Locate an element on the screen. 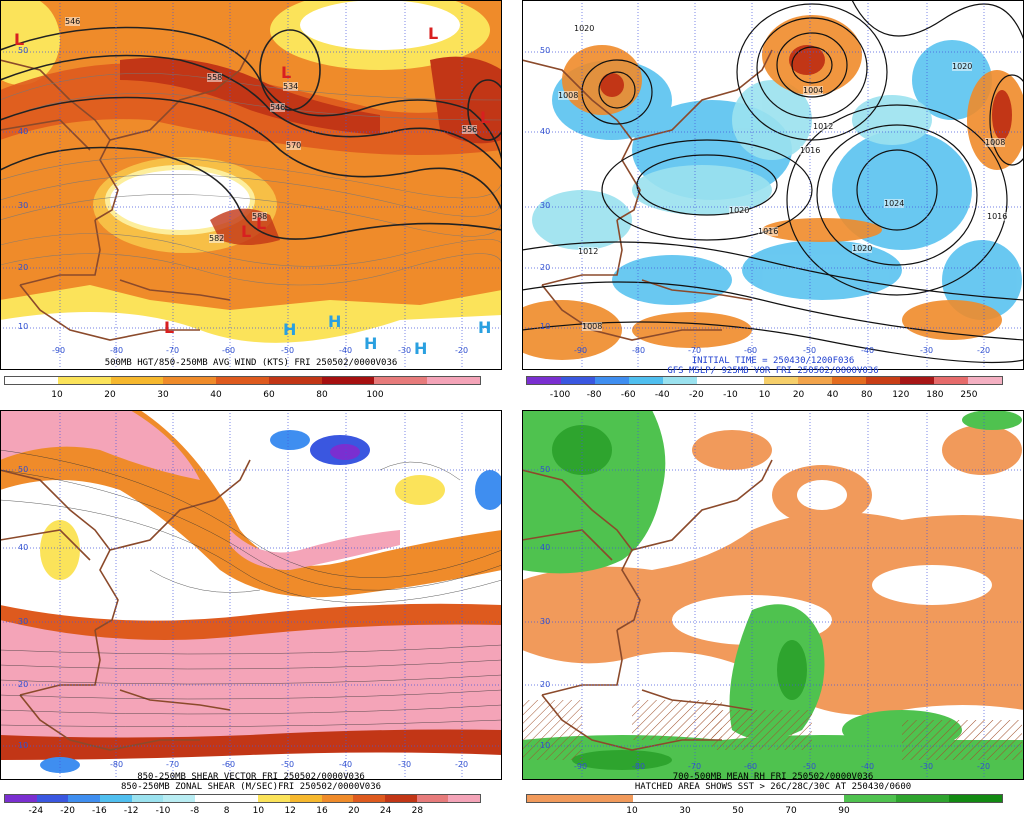  lon-label: -30 is located at coordinates (927, 766).